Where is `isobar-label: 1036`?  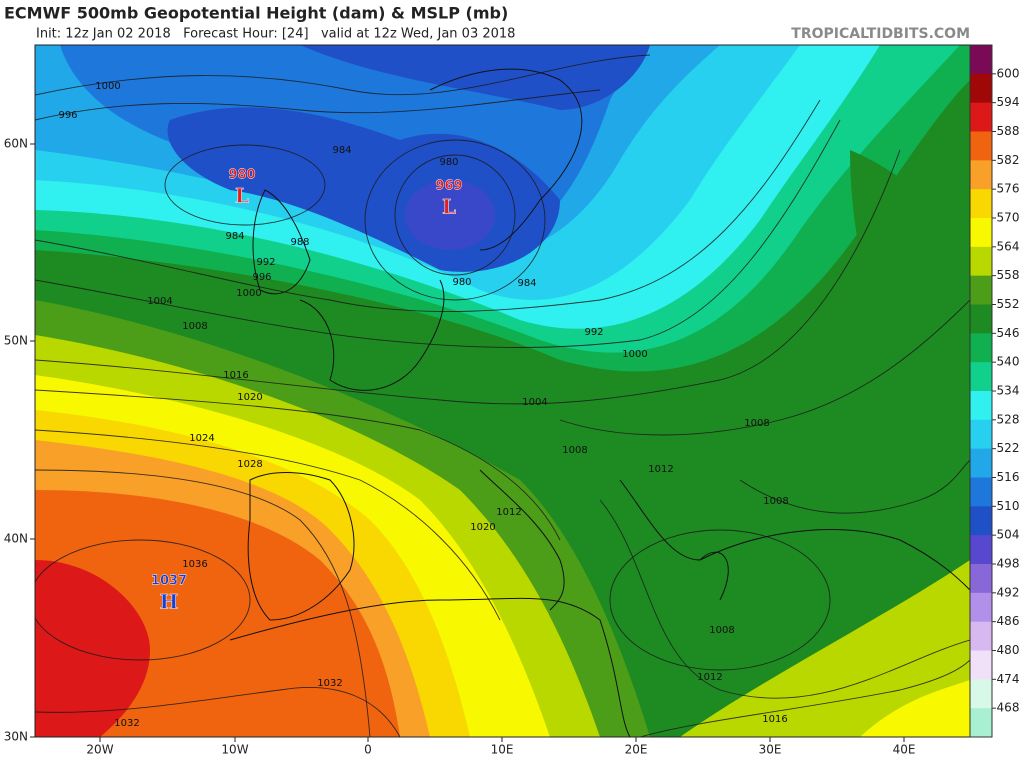 isobar-label: 1036 is located at coordinates (194, 564).